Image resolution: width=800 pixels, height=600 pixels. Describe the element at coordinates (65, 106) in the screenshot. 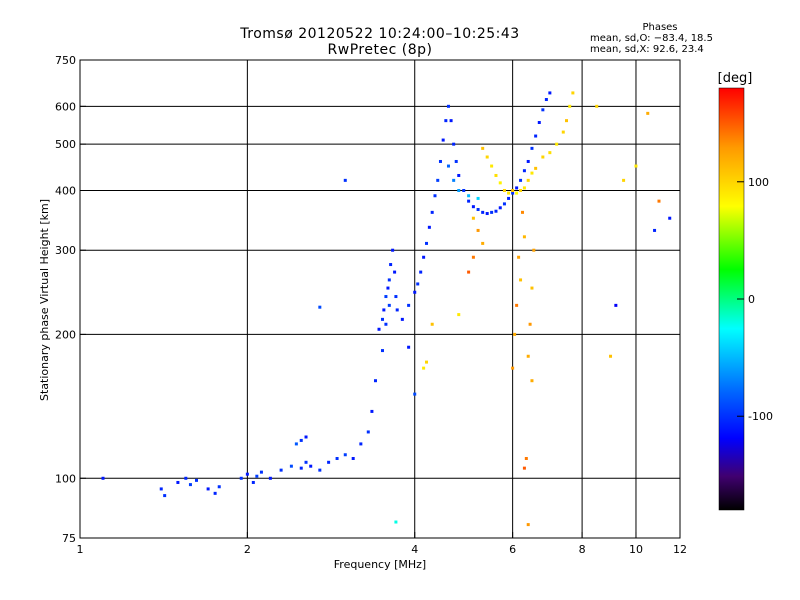

I see `y-tick-label: 600` at that location.